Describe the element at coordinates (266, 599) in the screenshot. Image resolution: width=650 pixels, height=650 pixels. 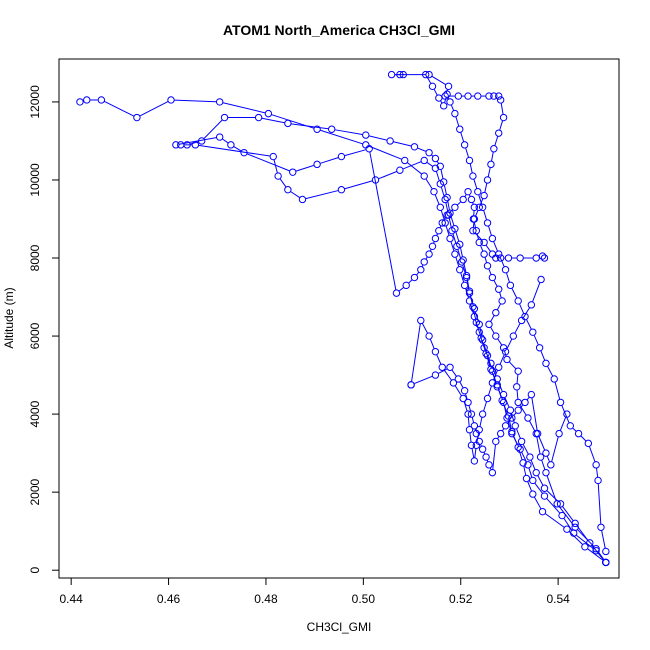
I see `x-tick-label: 0.48` at that location.